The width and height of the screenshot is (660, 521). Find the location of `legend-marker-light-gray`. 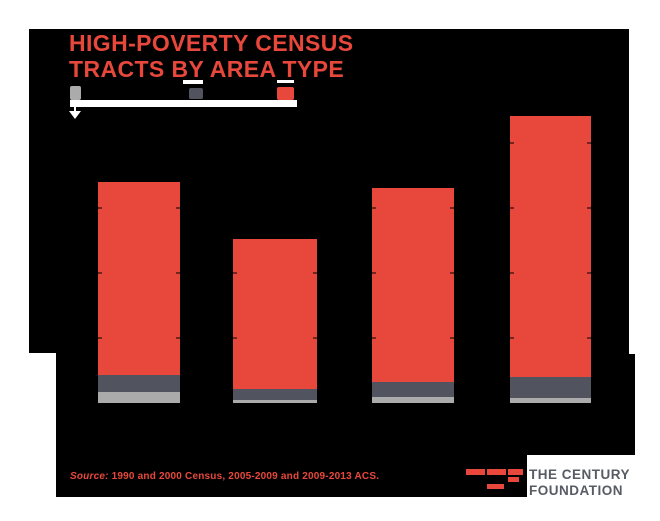

legend-marker-light-gray is located at coordinates (75, 93).